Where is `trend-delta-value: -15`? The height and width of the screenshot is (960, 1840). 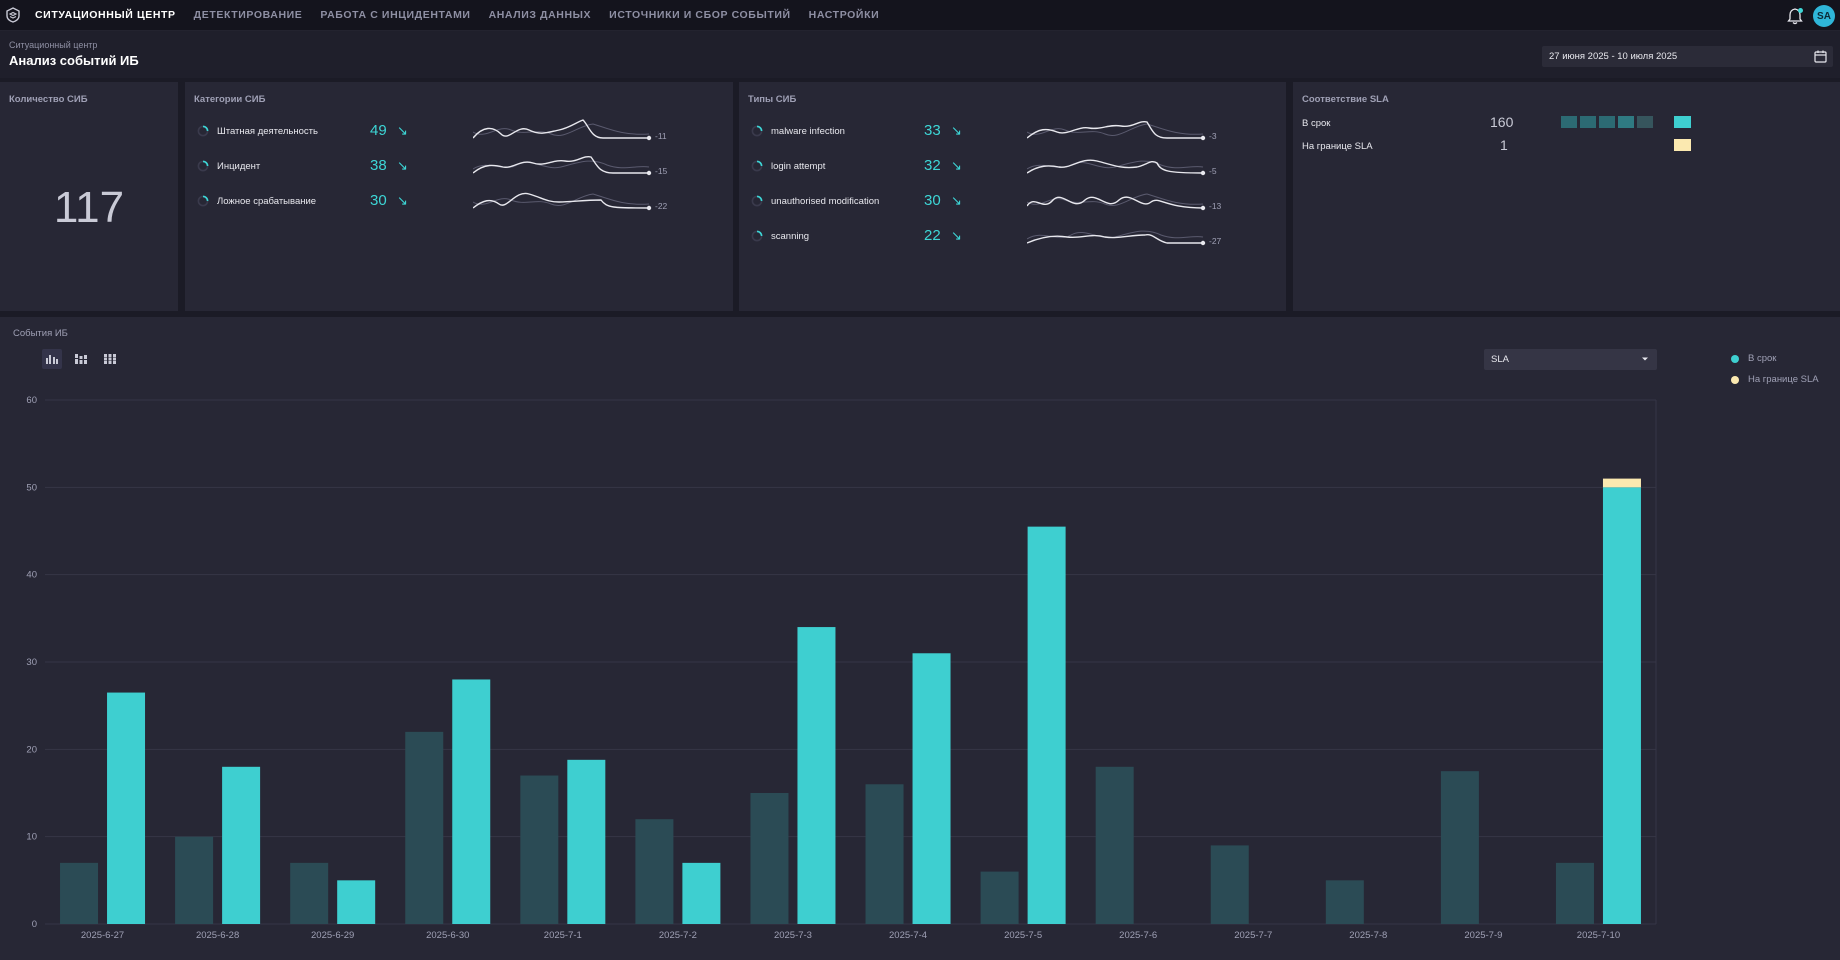
trend-delta-value: -15 is located at coordinates (661, 171).